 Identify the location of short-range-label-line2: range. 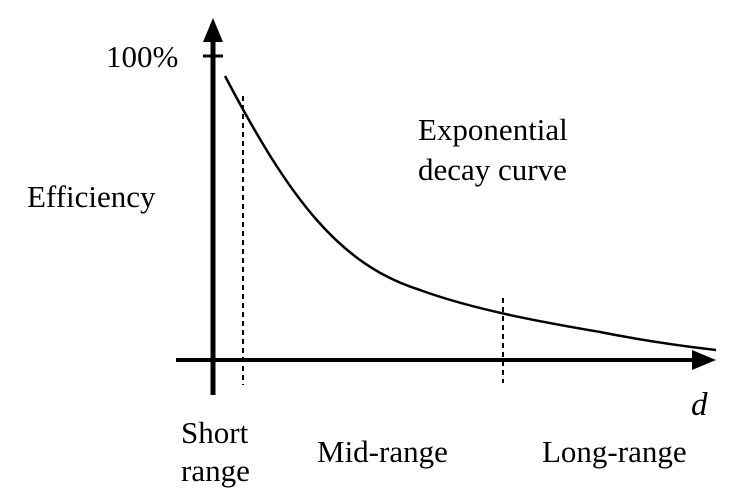
(215, 470).